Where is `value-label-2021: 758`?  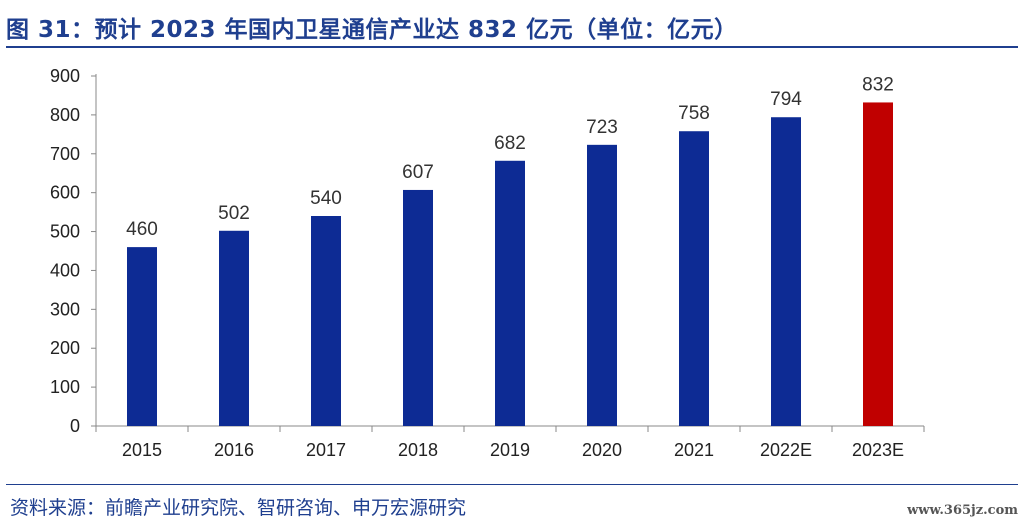 value-label-2021: 758 is located at coordinates (694, 113).